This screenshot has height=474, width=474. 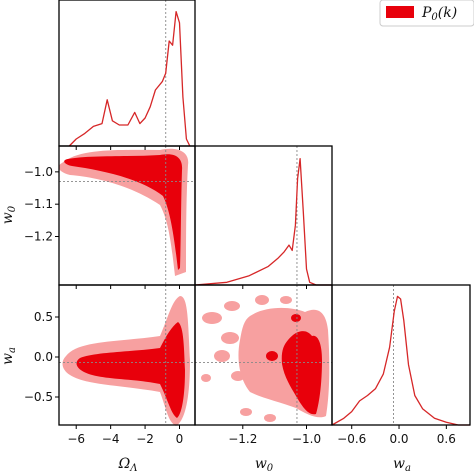 I want to click on y-tick-label: 0.0, so click(x=43, y=357).